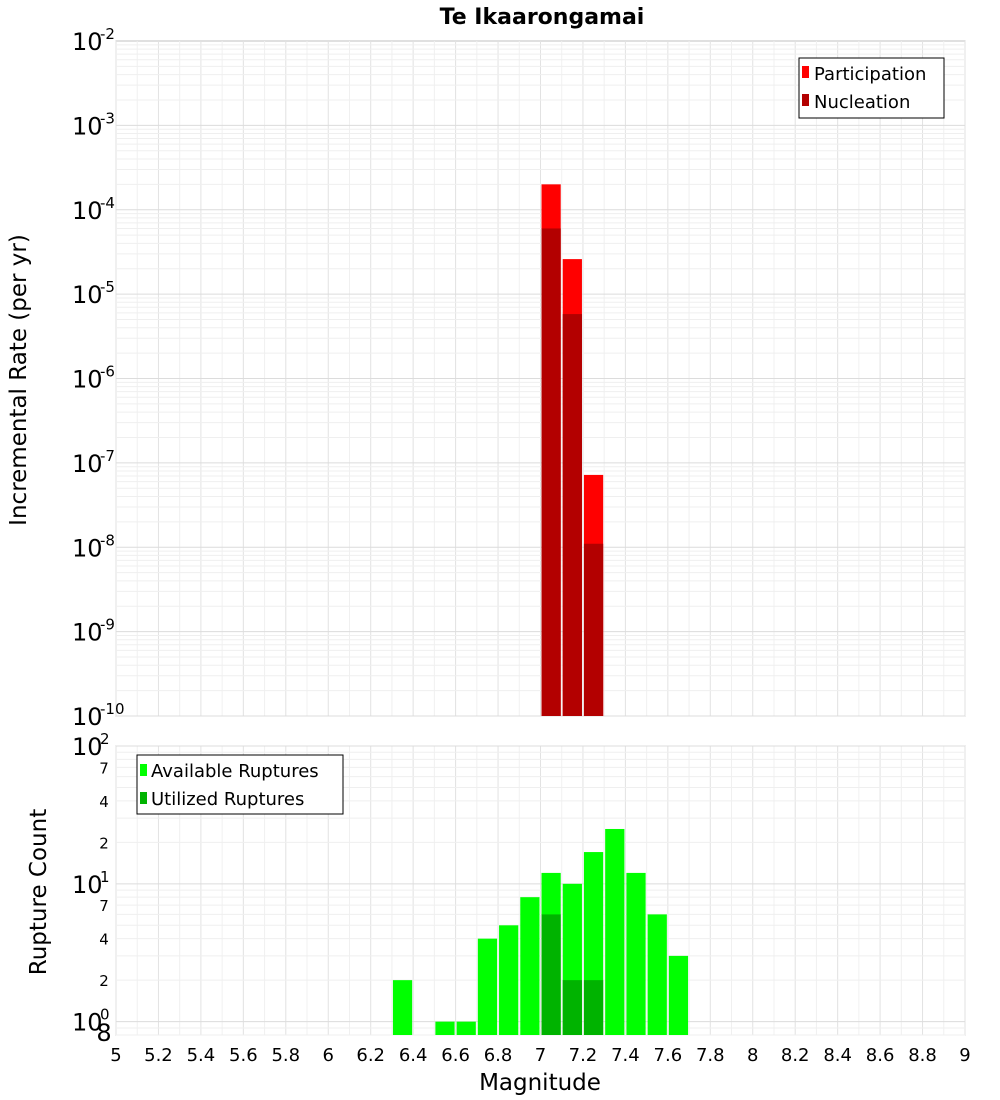 The width and height of the screenshot is (1000, 1100). I want to click on x-tick-label: 8, so click(752, 1055).